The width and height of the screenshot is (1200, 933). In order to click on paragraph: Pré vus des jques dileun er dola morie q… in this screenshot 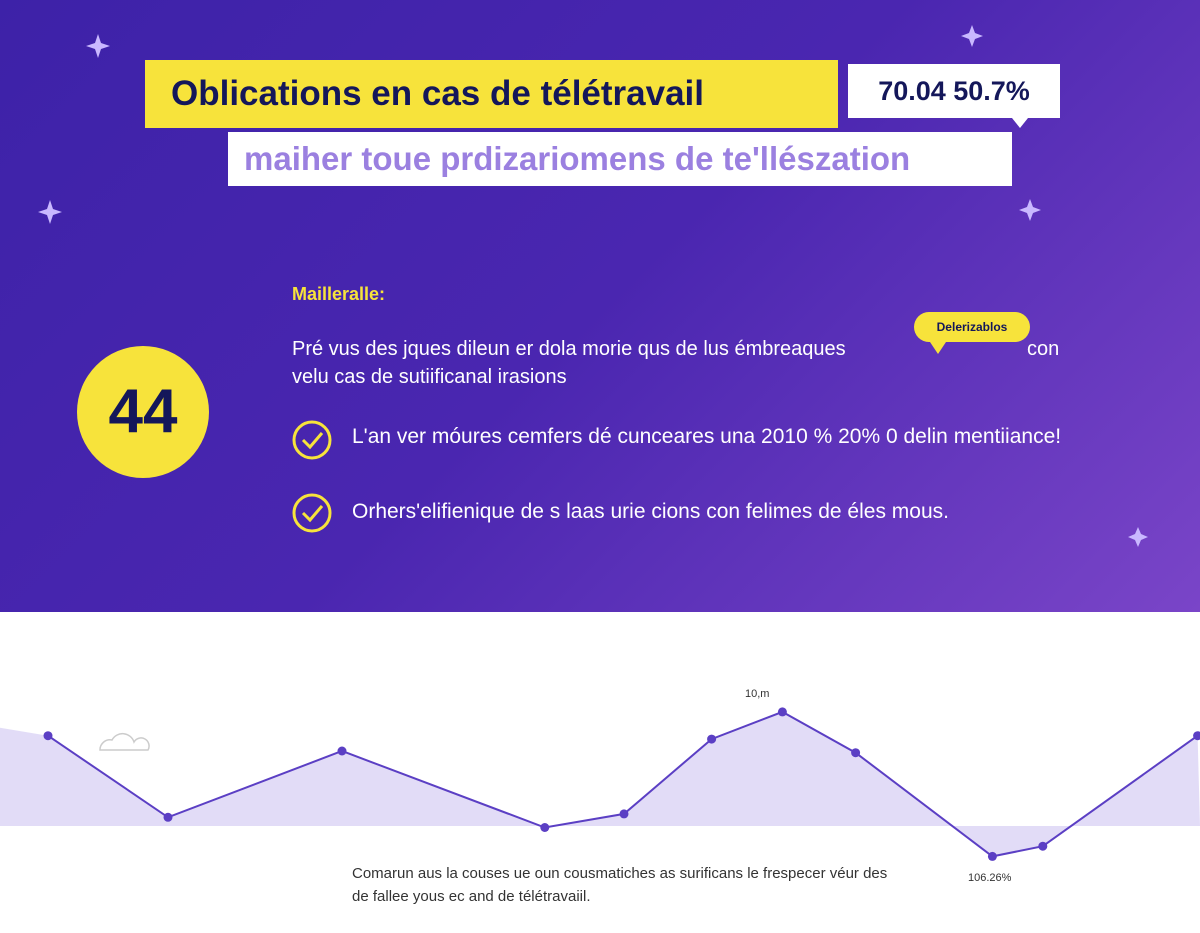, I will do `click(569, 349)`.